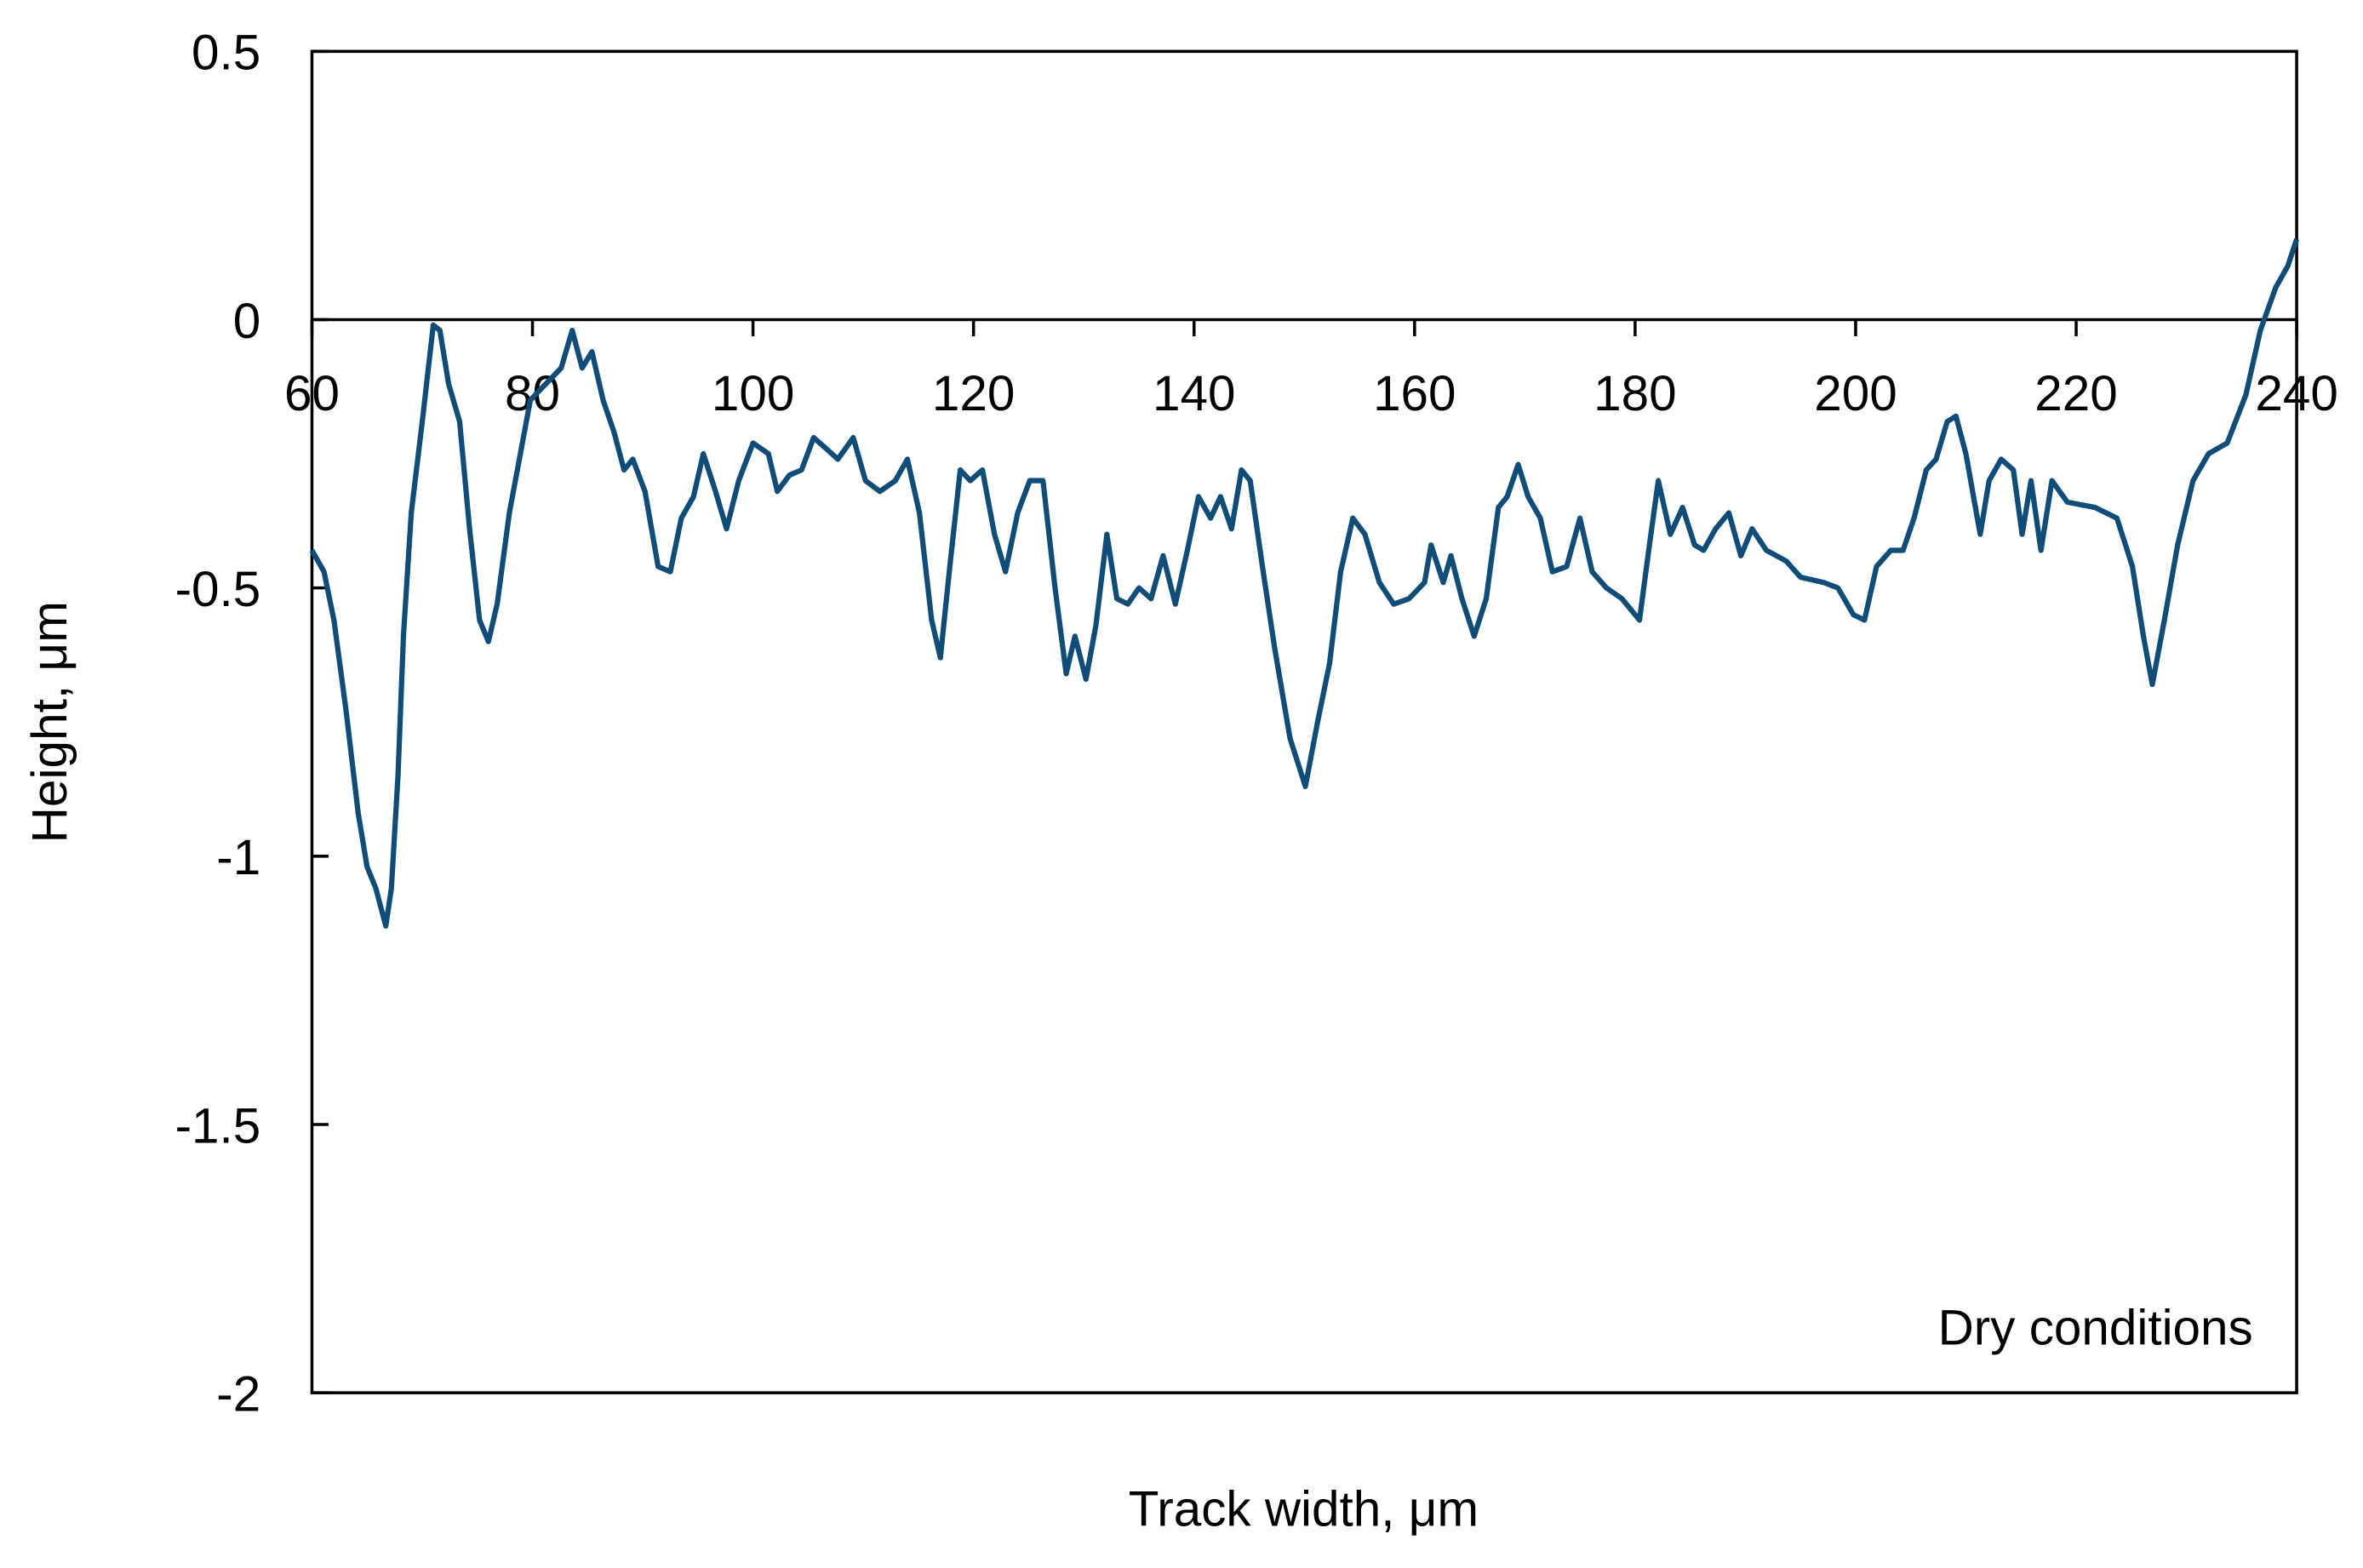 The image size is (2363, 1568). What do you see at coordinates (226, 53) in the screenshot?
I see `y-tick-label: 0.5` at bounding box center [226, 53].